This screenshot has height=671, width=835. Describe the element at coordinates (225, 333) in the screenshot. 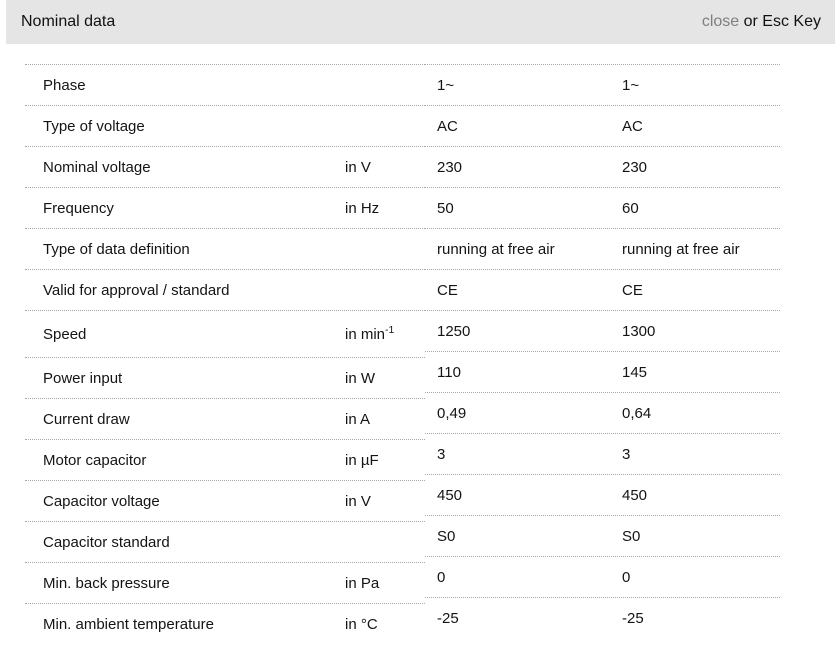

I see `table-row: Speed in min-1` at that location.